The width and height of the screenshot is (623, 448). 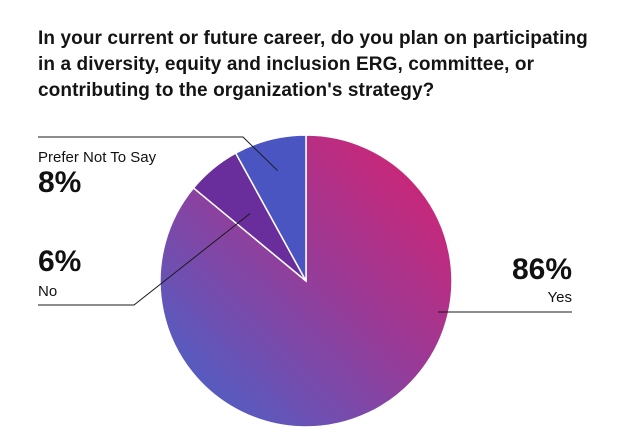 What do you see at coordinates (158, 154) in the screenshot?
I see `leader-line-prefer-not-to-say` at bounding box center [158, 154].